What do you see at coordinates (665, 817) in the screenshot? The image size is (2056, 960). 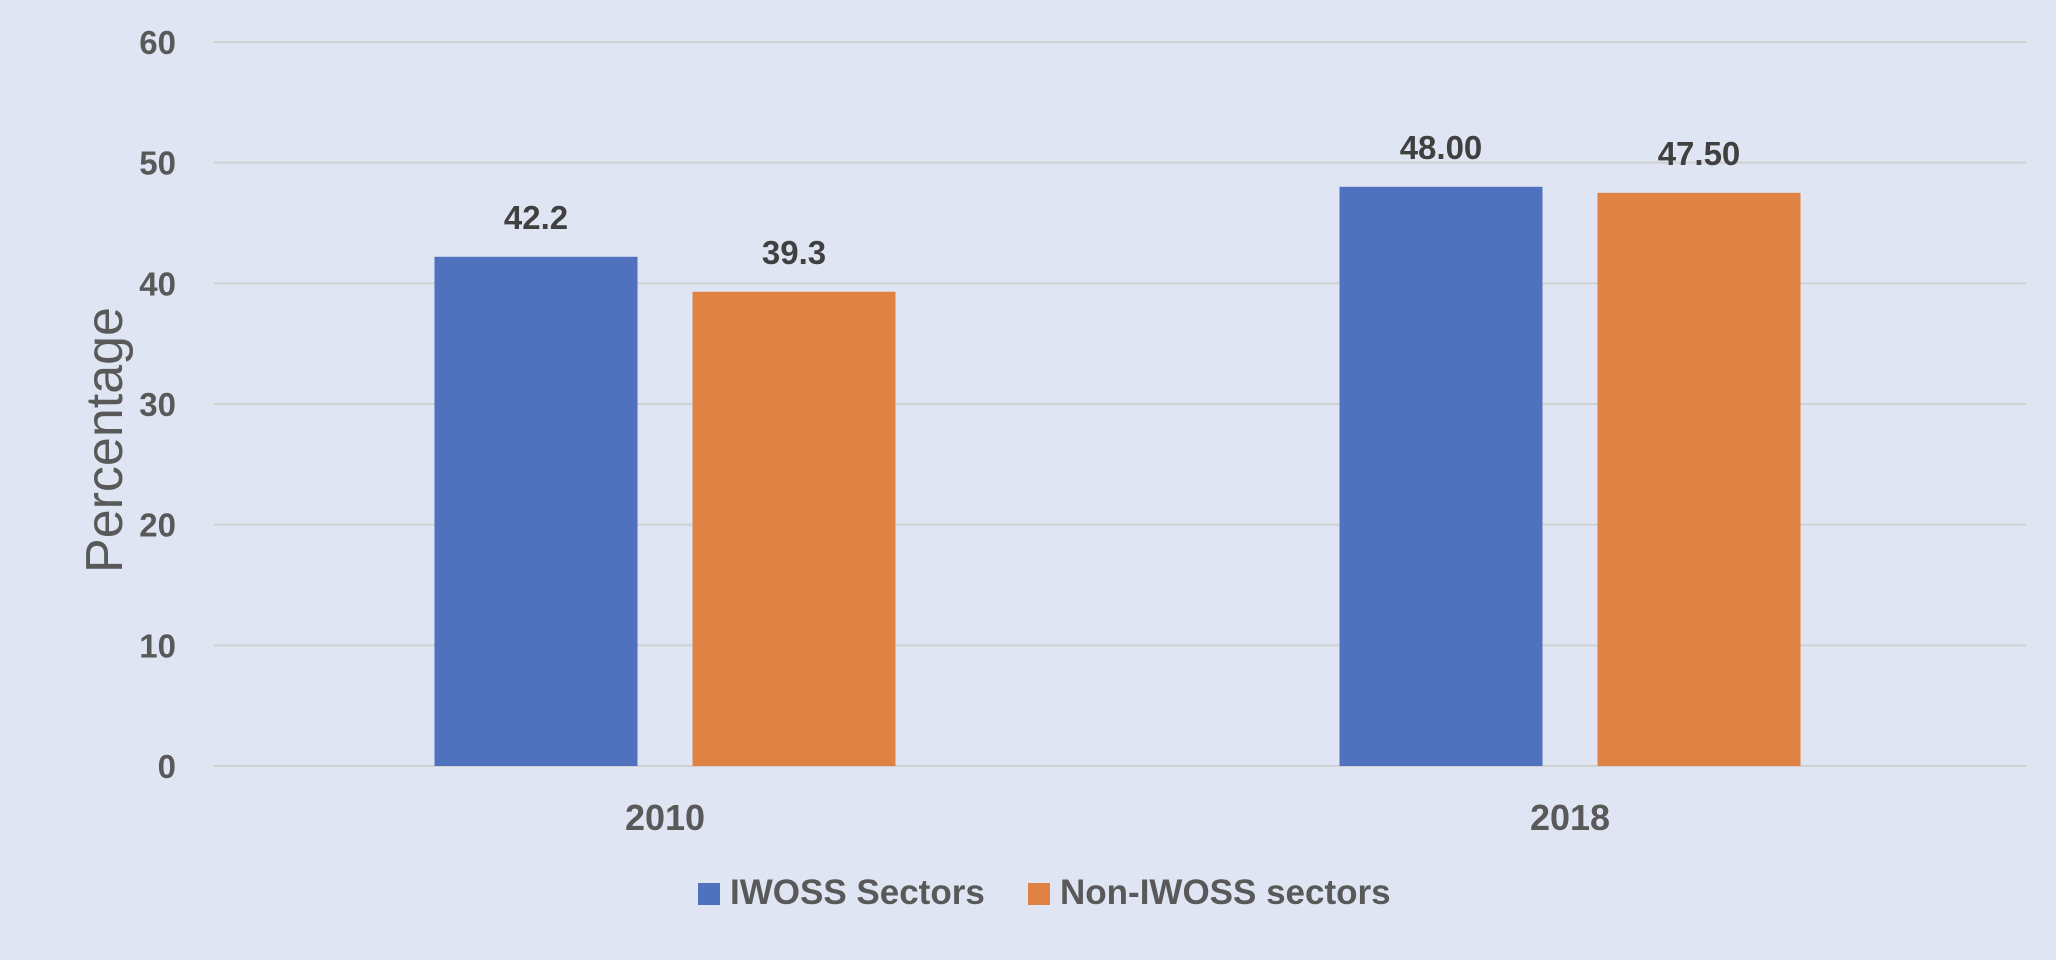 I see `x-category-label: 2010` at bounding box center [665, 817].